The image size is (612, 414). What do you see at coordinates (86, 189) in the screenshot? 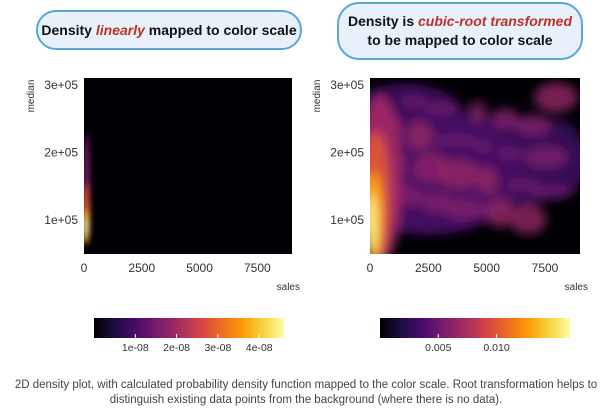
I see `density-surface` at bounding box center [86, 189].